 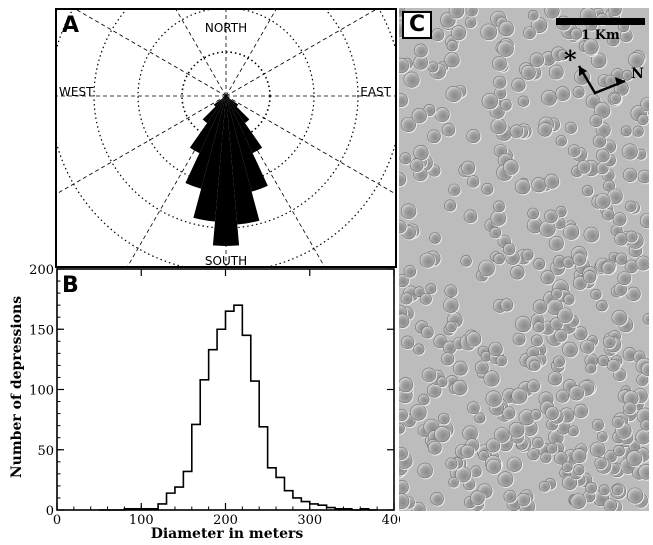 I want to click on histogram-x-axis-label: Diameter in meters, so click(x=227, y=533).